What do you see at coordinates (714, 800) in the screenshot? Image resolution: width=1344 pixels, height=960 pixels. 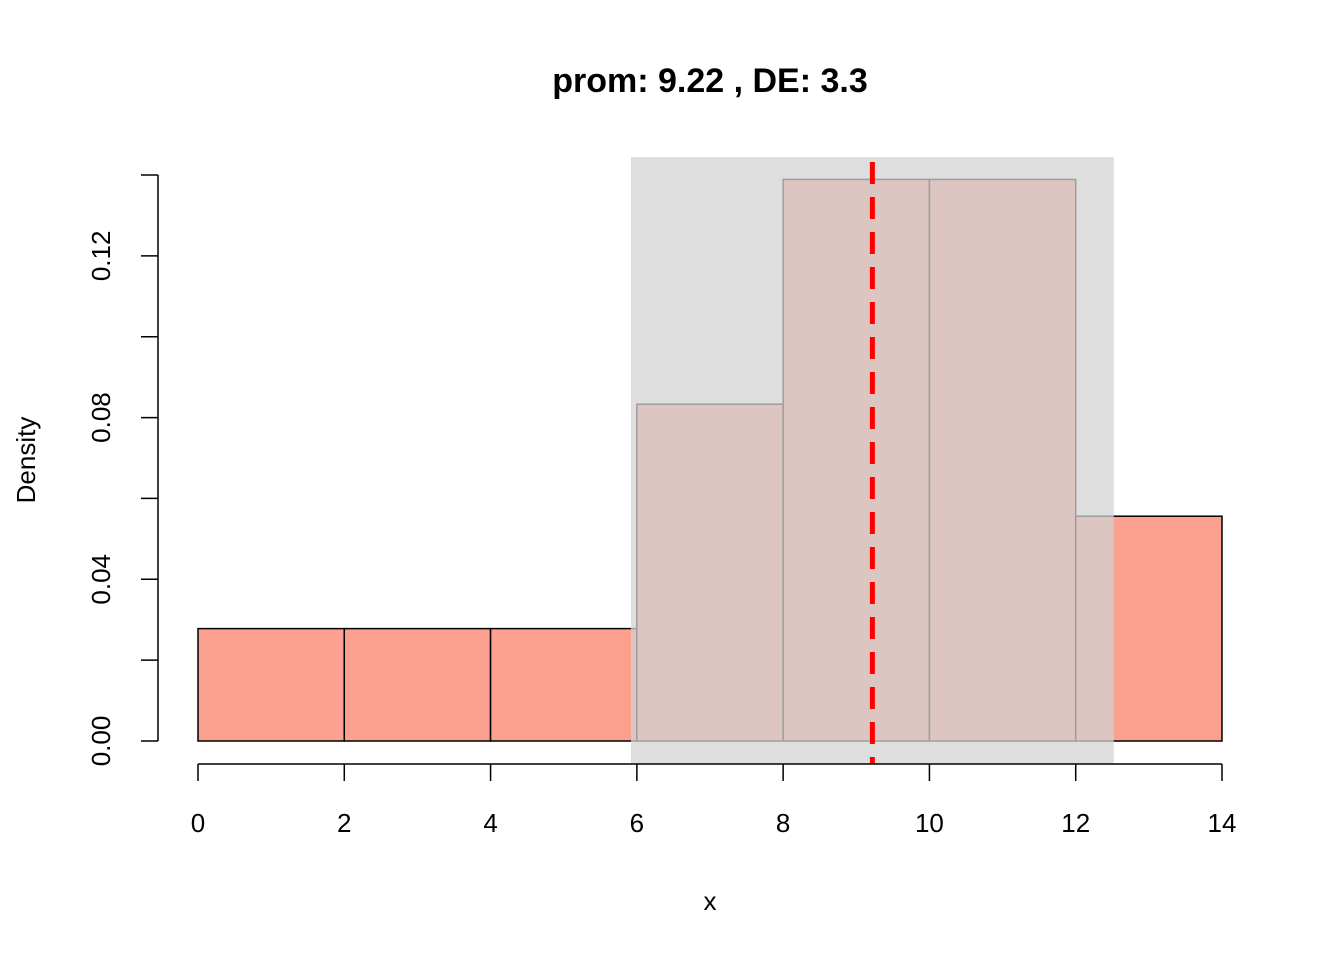 I see `x-axis: 0 2 4 6 8 10 12 14` at bounding box center [714, 800].